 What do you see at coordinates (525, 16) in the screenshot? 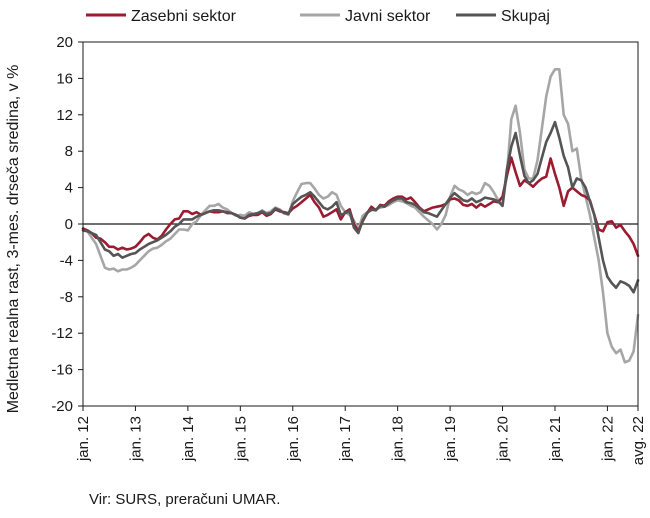
I see `legend-label: Skupaj` at bounding box center [525, 16].